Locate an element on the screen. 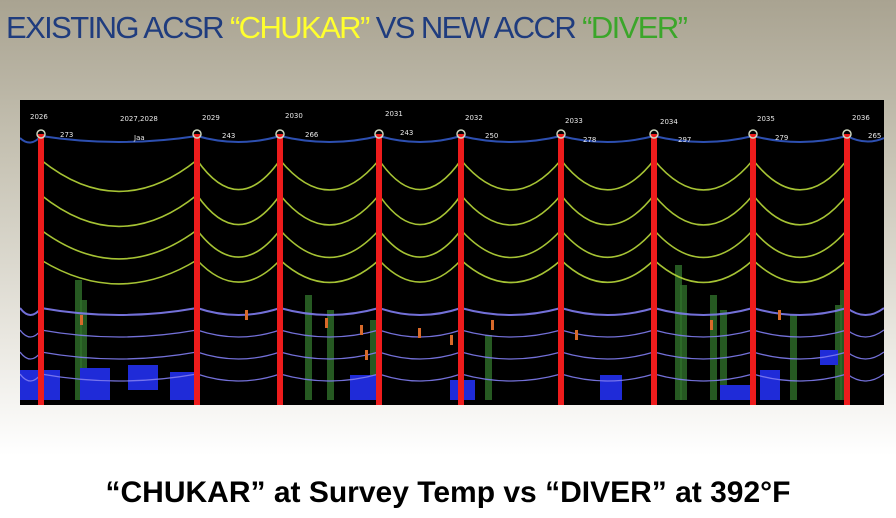 The image size is (896, 518). structure-number-4: 2030 is located at coordinates (294, 116).